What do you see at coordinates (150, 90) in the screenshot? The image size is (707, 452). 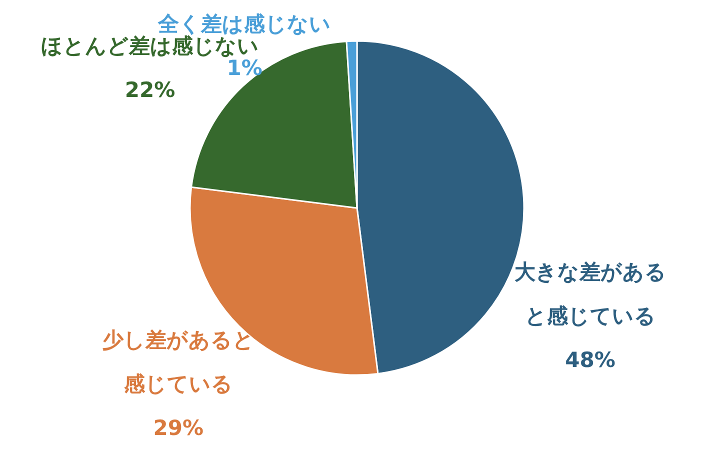 I see `data-label: 22%` at bounding box center [150, 90].